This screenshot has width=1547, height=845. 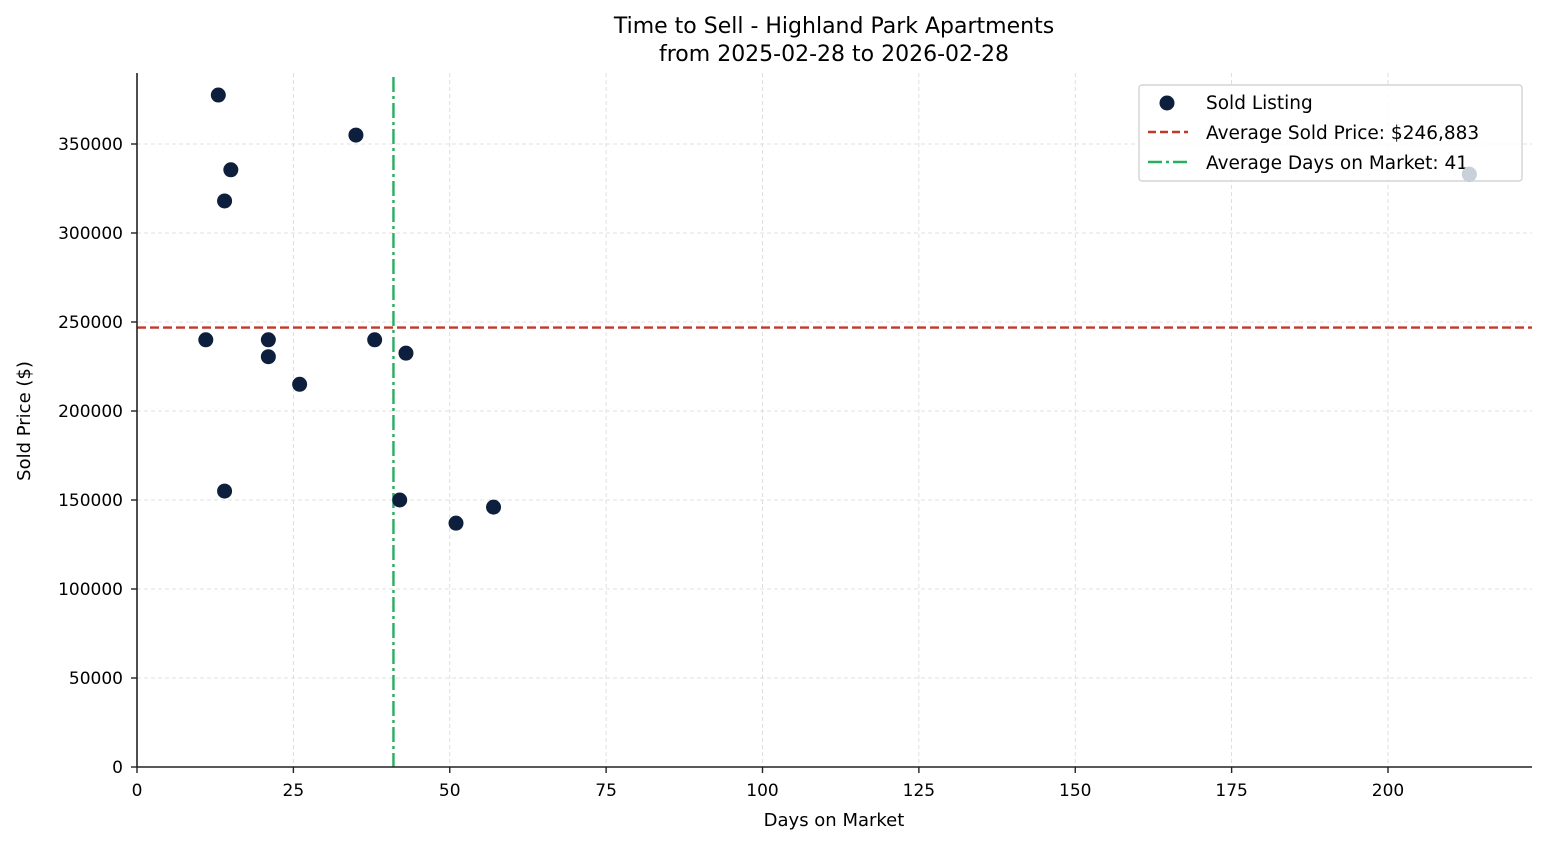 What do you see at coordinates (1075, 791) in the screenshot?
I see `x-tick-label: 150` at bounding box center [1075, 791].